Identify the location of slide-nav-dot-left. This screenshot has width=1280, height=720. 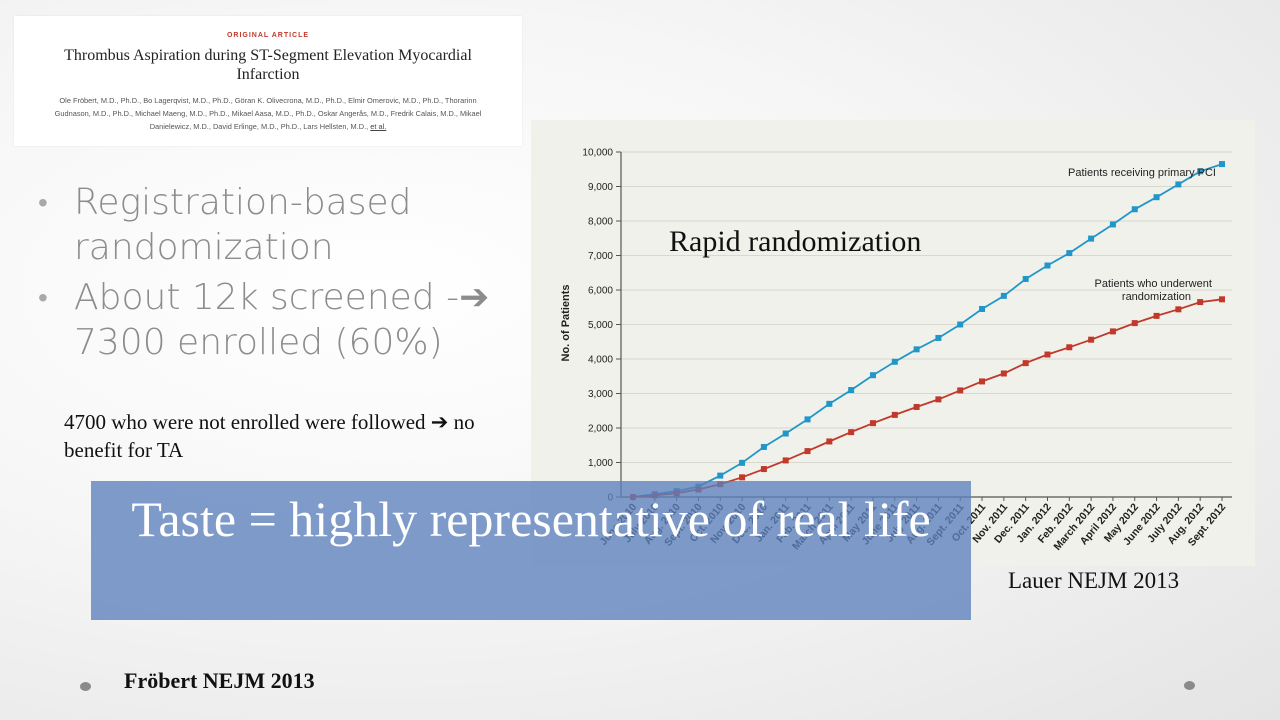
(85, 686).